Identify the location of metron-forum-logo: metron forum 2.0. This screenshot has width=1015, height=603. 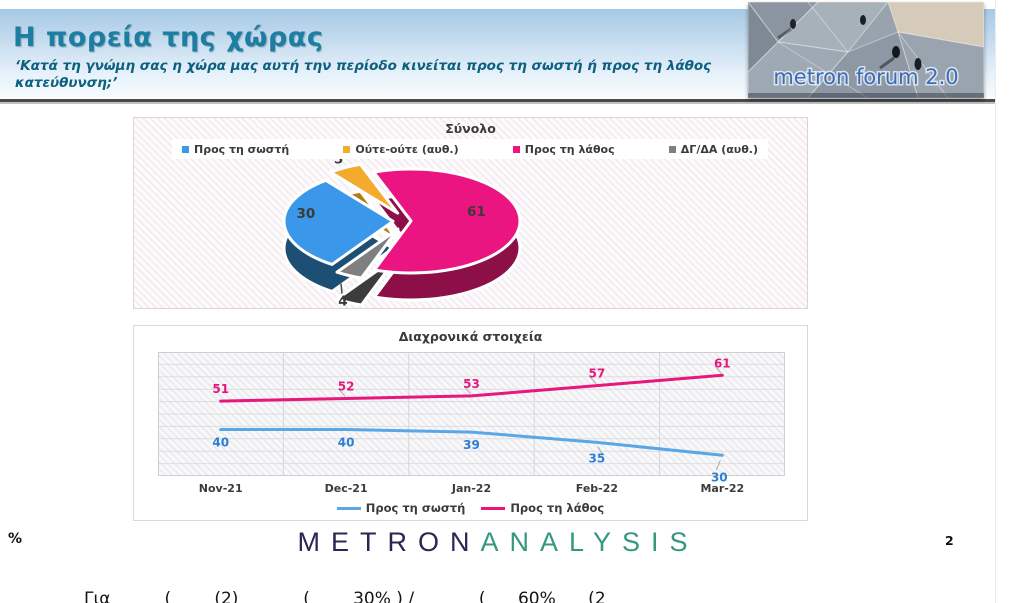
(866, 50).